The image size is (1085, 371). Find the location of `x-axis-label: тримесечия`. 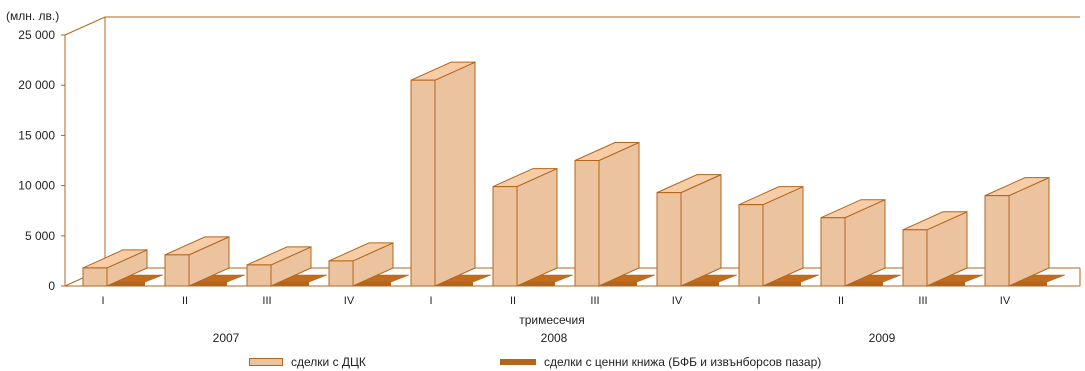

x-axis-label: тримесечия is located at coordinates (552, 320).